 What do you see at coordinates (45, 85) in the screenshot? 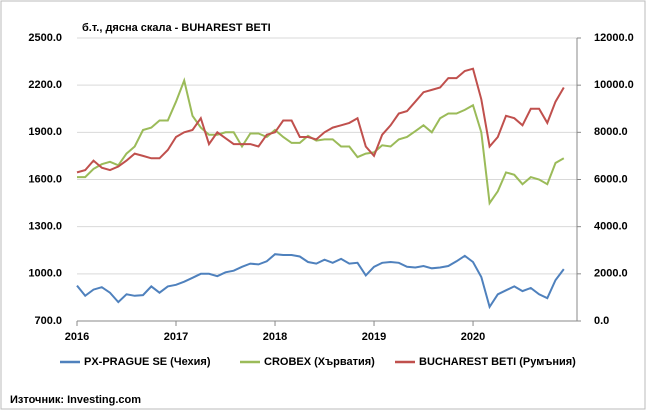
I see `y-tick-label: 2200.0` at bounding box center [45, 85].